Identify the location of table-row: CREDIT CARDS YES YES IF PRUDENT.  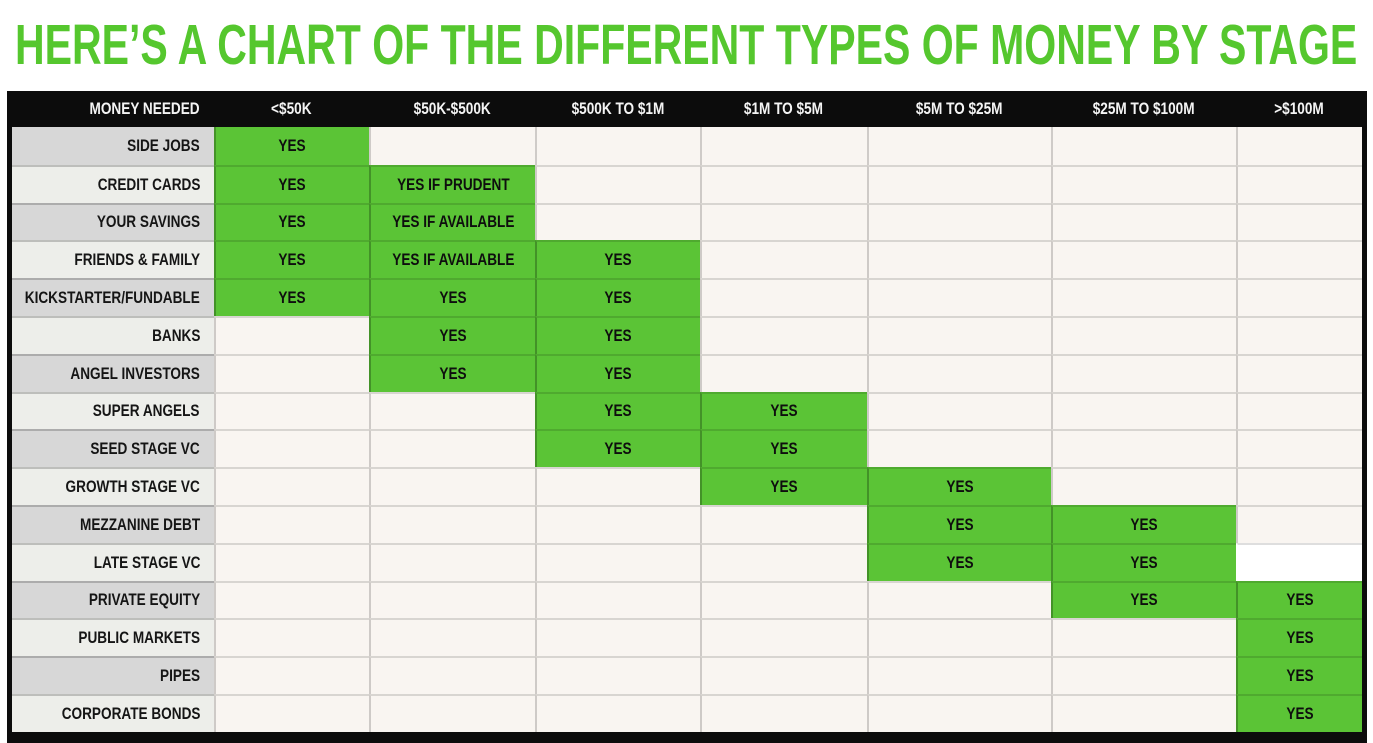
(687, 183).